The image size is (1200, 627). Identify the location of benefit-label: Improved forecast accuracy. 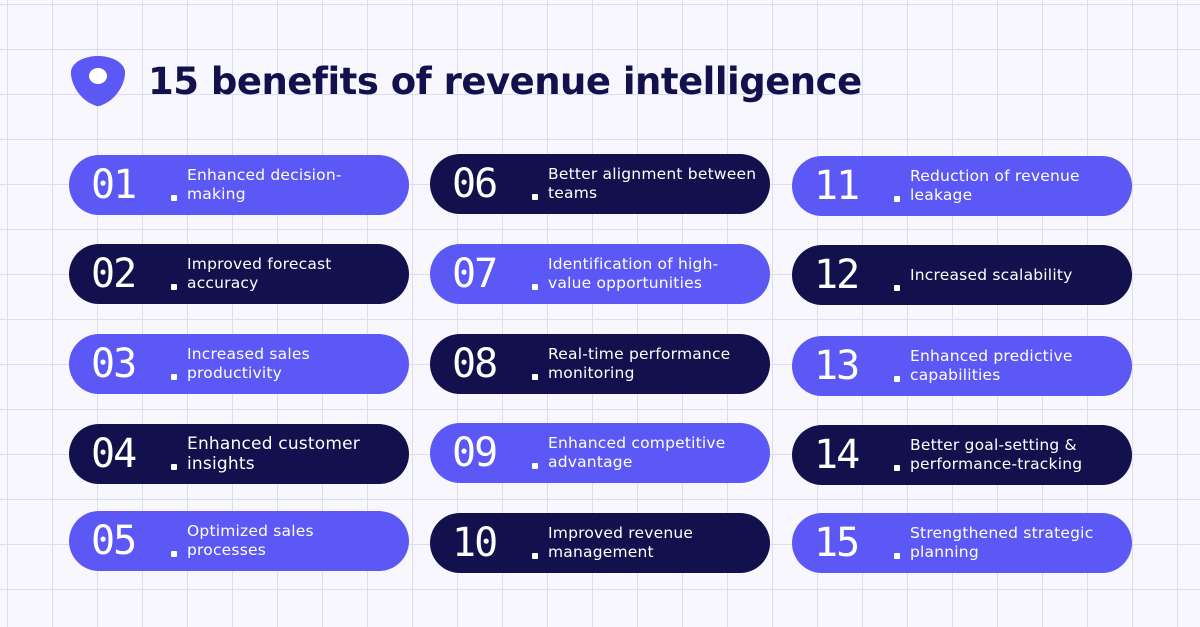
(259, 273).